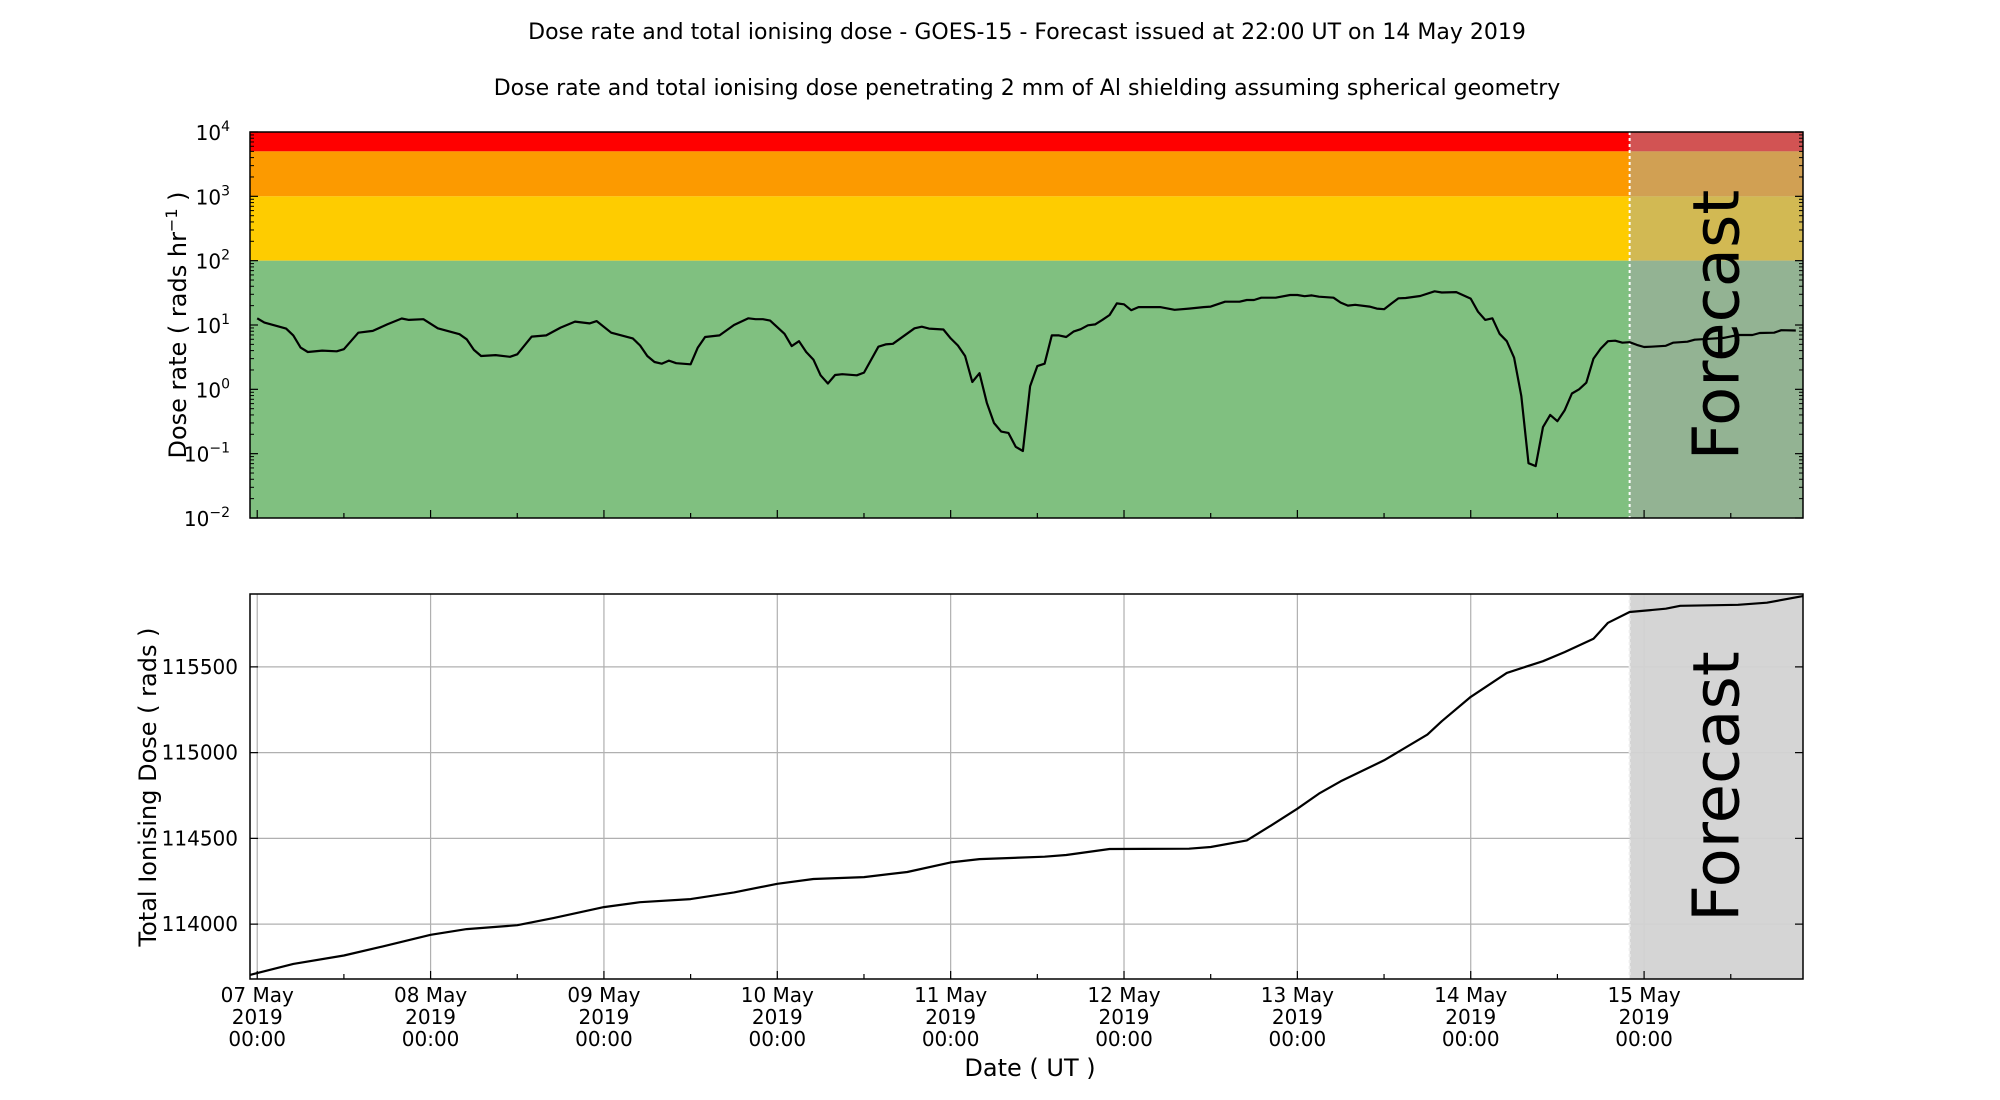 Image resolution: width=2000 pixels, height=1100 pixels. I want to click on total-dose-y-axis-label: Total Ionising Dose ( rads ), so click(148, 788).